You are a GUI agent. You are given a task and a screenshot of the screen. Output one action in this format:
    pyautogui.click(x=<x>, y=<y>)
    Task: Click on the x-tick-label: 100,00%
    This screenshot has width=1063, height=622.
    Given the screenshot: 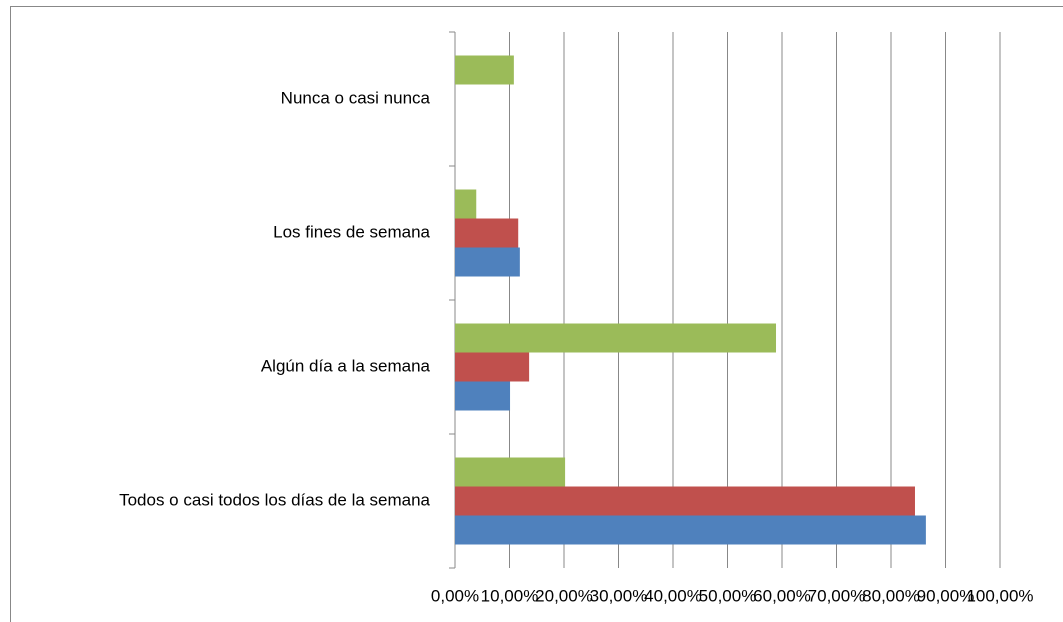 What is the action you would take?
    pyautogui.click(x=999, y=595)
    